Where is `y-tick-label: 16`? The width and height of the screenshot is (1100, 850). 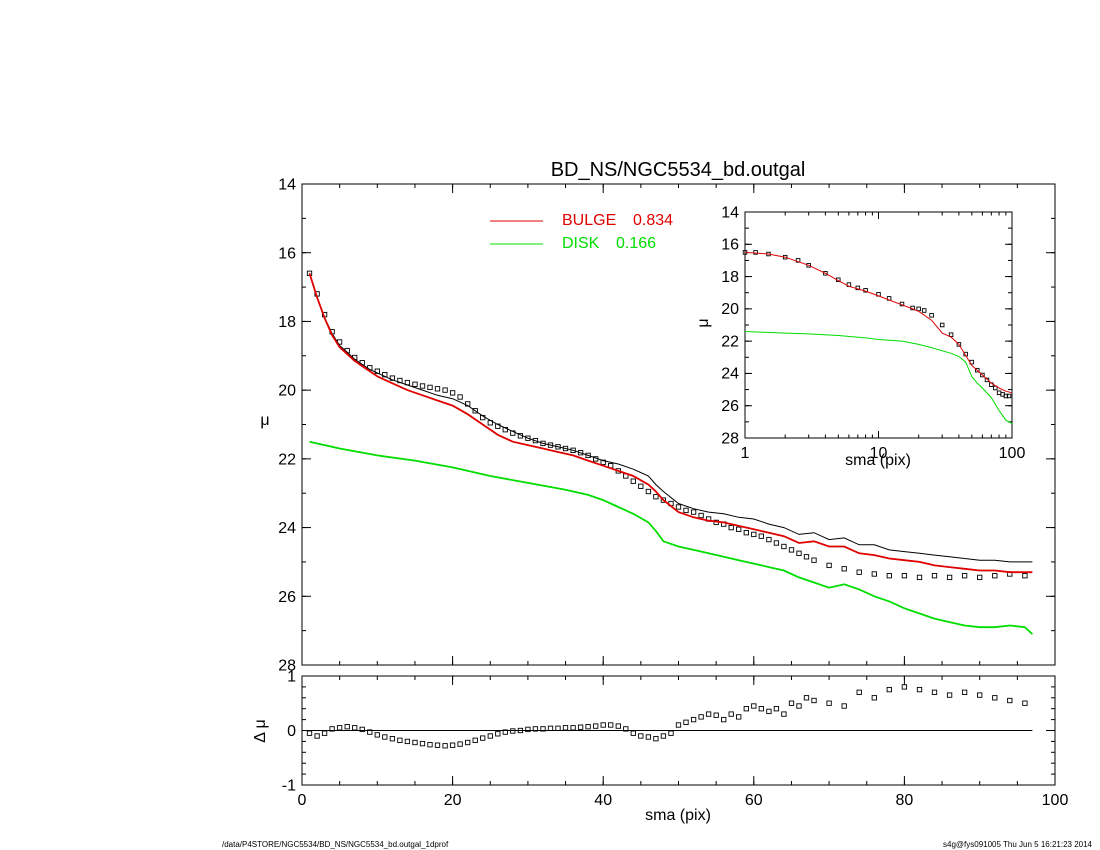 y-tick-label: 16 is located at coordinates (730, 245).